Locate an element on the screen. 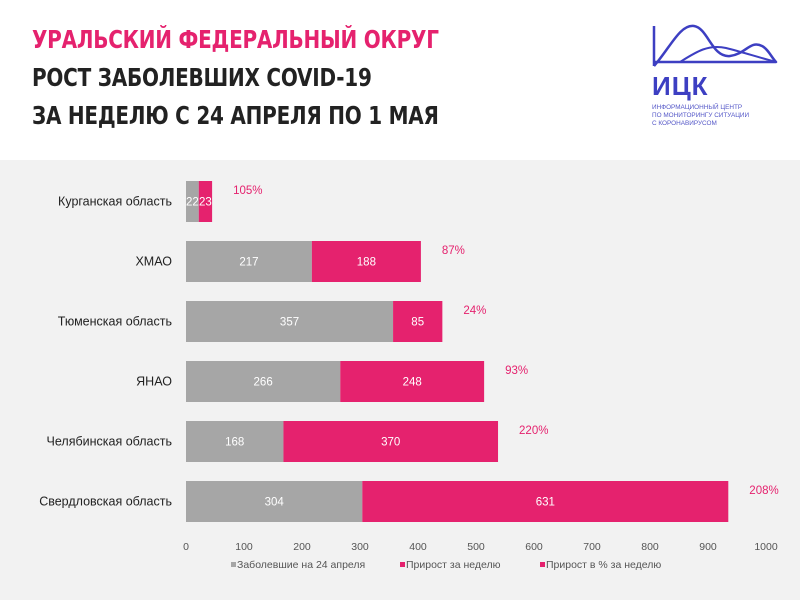  bar-growth-value-label: 188 is located at coordinates (366, 263).